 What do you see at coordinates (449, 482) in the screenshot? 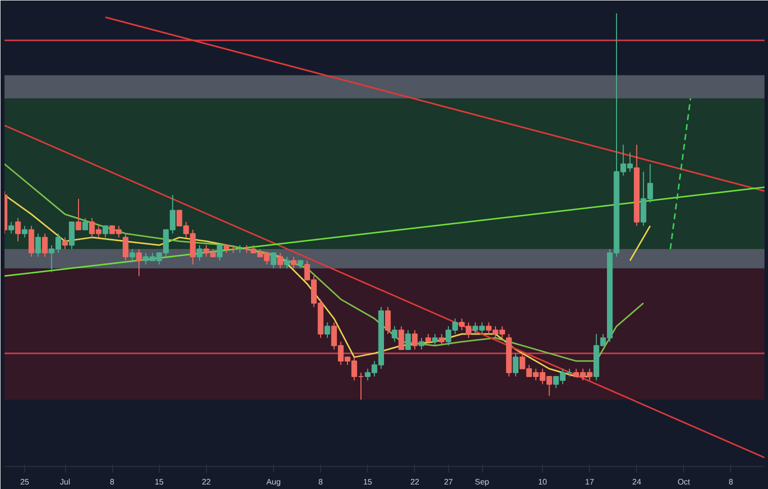
I see `x-tick-label: 27` at bounding box center [449, 482].